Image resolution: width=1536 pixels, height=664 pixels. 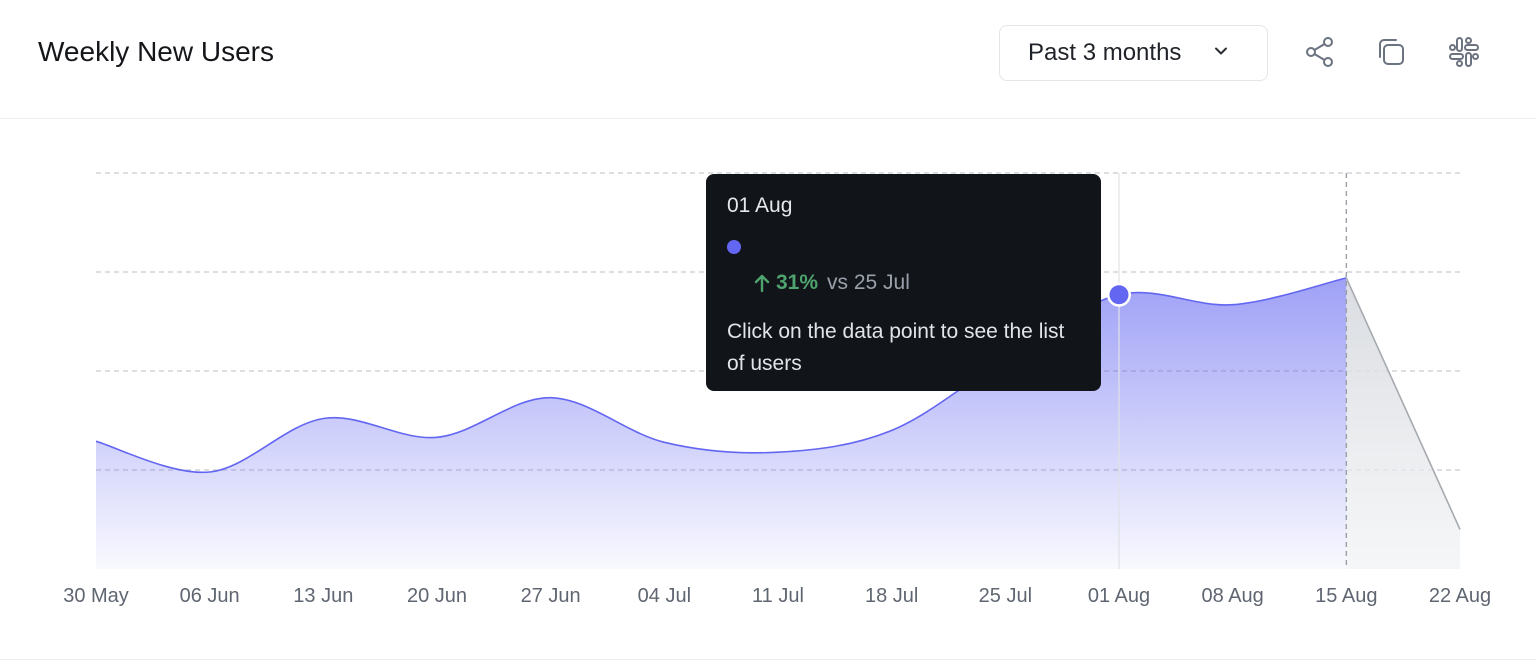 I want to click on compare-text: vs 25 Jul, so click(x=868, y=282).